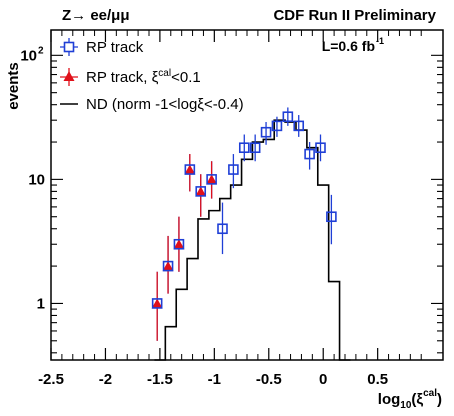  What do you see at coordinates (354, 15) in the screenshot?
I see `experiment-label: CDF Run II Preliminary` at bounding box center [354, 15].